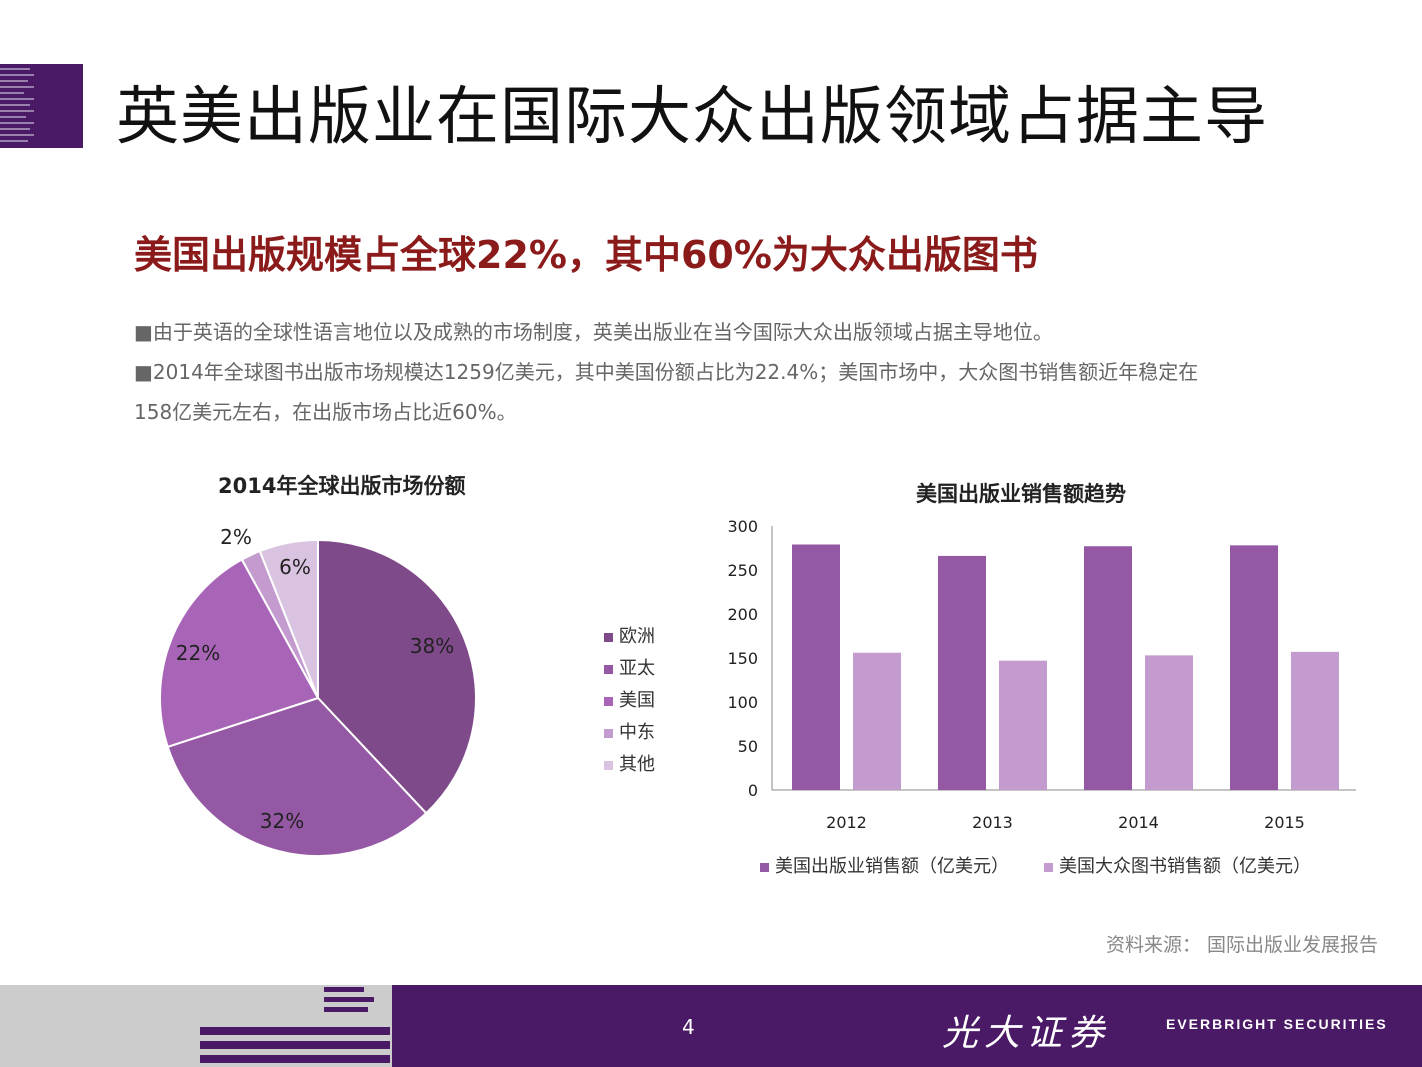 The image size is (1422, 1067). What do you see at coordinates (742, 526) in the screenshot?
I see `y-tick-label: 300` at bounding box center [742, 526].